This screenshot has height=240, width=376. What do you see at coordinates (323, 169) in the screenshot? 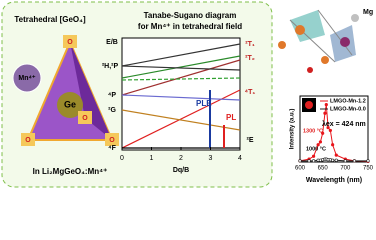
I see `x-tick-label: 650` at bounding box center [323, 169].